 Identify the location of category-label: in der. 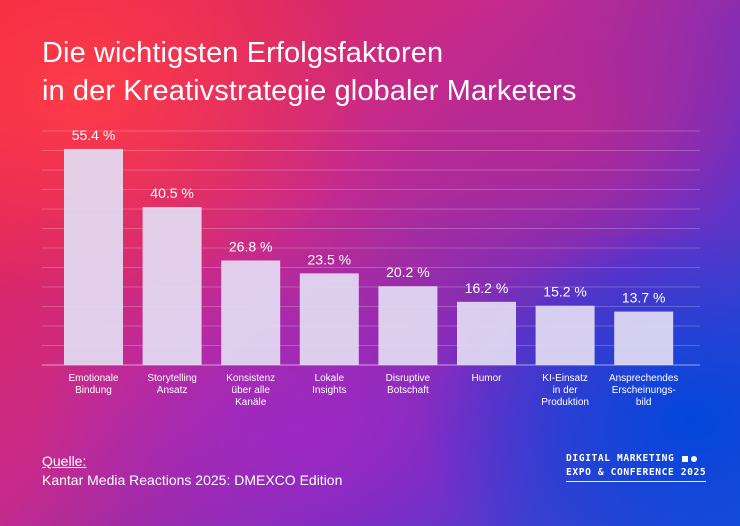
(566, 390).